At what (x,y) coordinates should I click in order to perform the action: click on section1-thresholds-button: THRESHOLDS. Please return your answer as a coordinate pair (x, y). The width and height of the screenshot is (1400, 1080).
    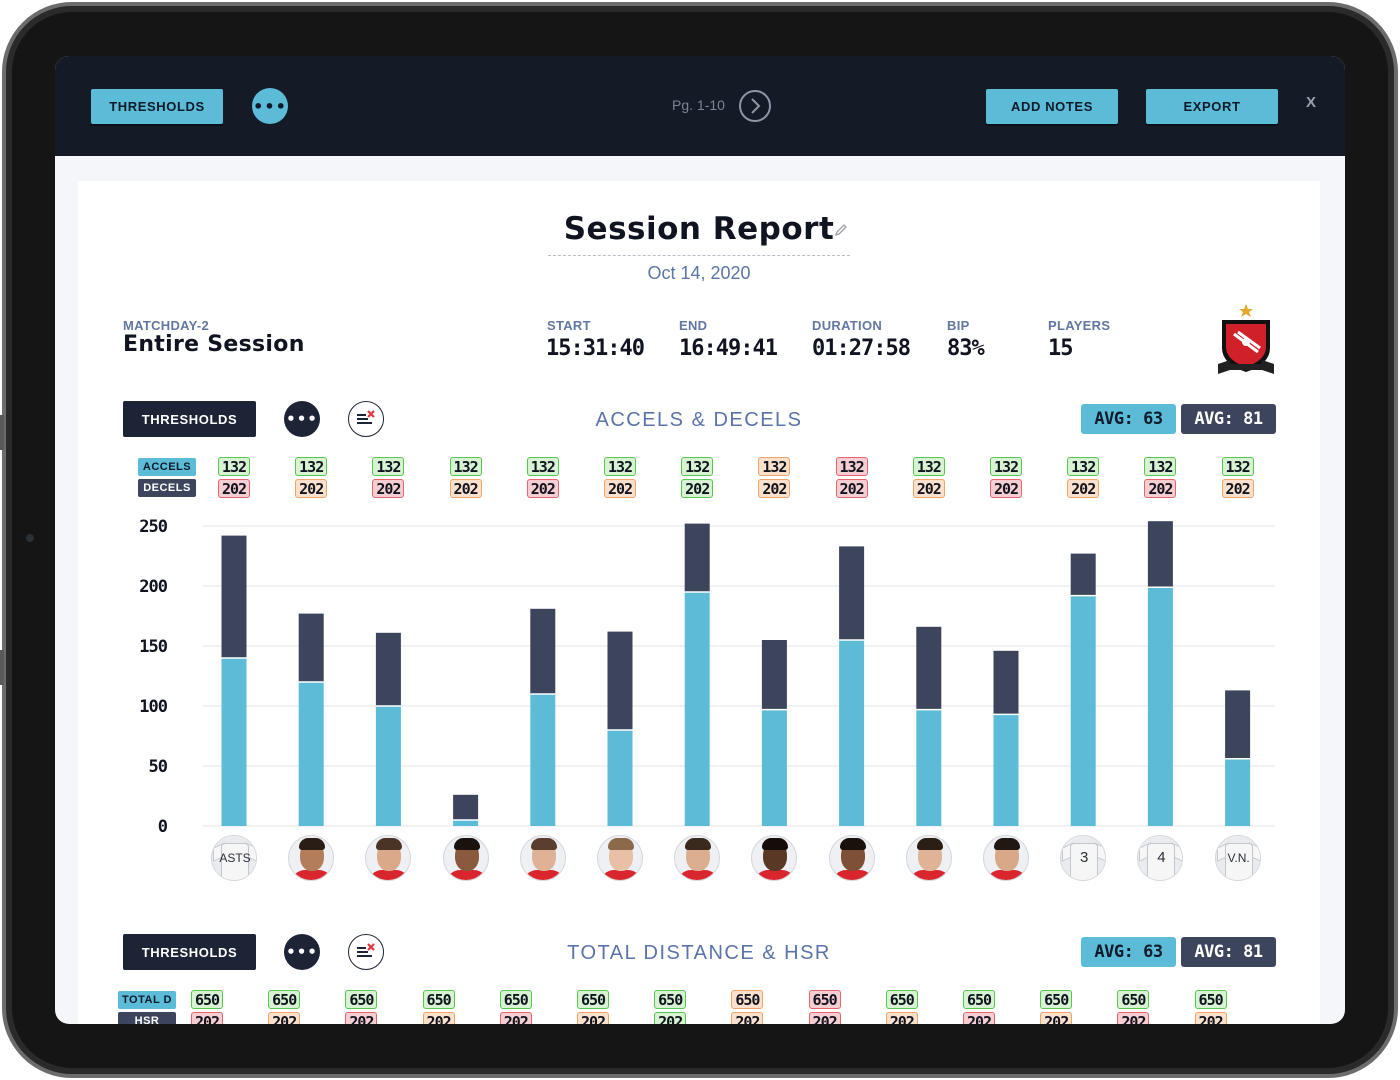
    Looking at the image, I should click on (189, 419).